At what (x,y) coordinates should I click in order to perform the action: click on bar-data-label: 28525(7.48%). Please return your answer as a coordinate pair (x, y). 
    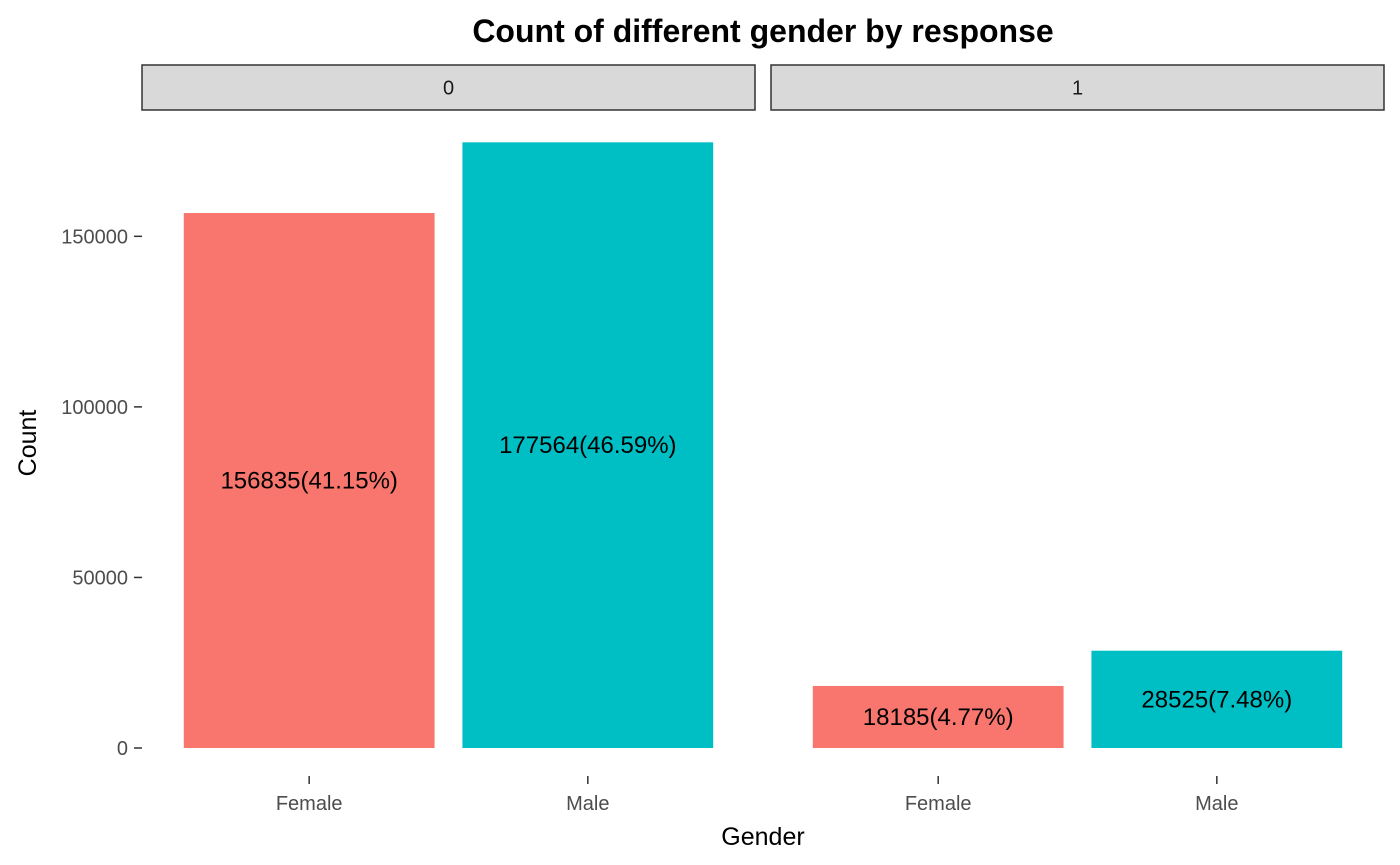
    Looking at the image, I should click on (1216, 699).